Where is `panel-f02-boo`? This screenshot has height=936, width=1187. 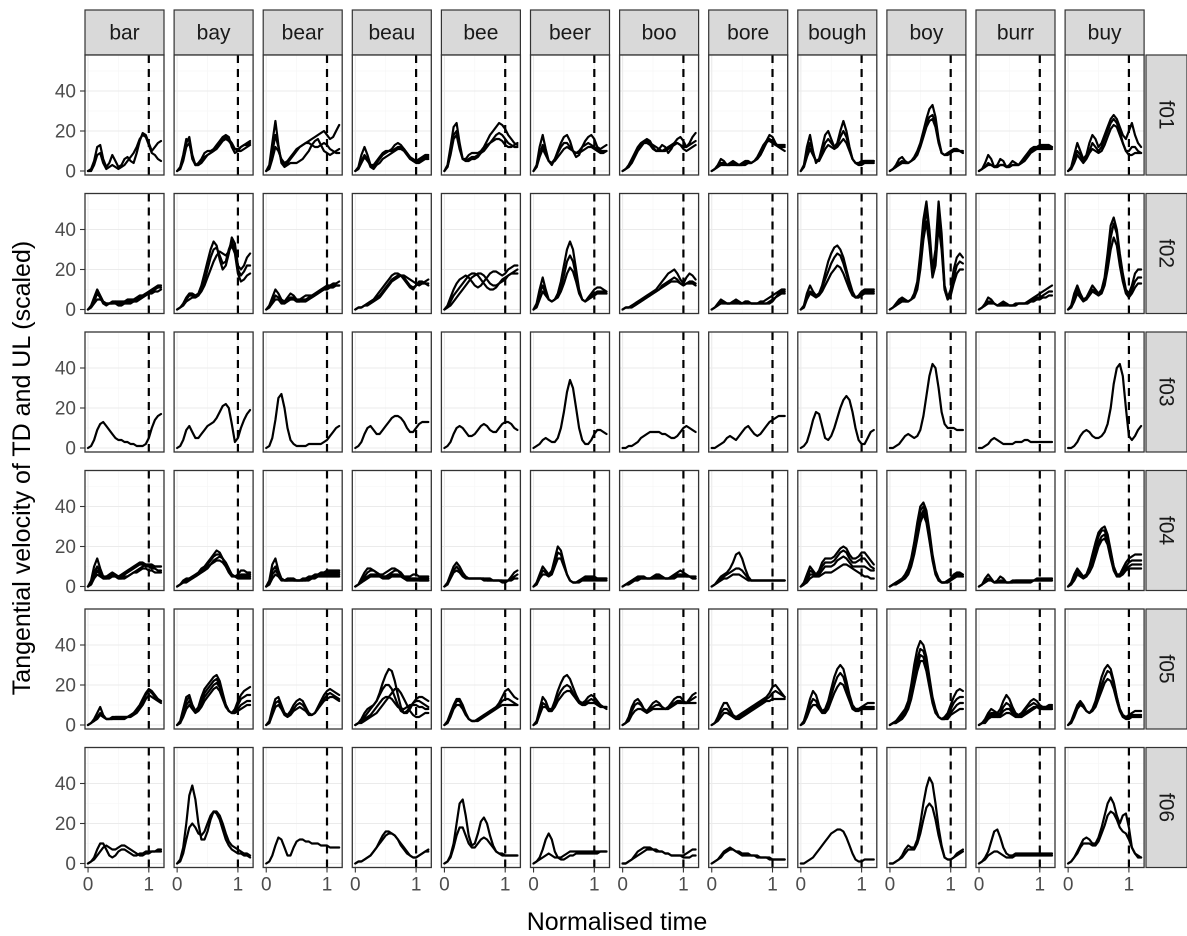
panel-f02-boo is located at coordinates (659, 253).